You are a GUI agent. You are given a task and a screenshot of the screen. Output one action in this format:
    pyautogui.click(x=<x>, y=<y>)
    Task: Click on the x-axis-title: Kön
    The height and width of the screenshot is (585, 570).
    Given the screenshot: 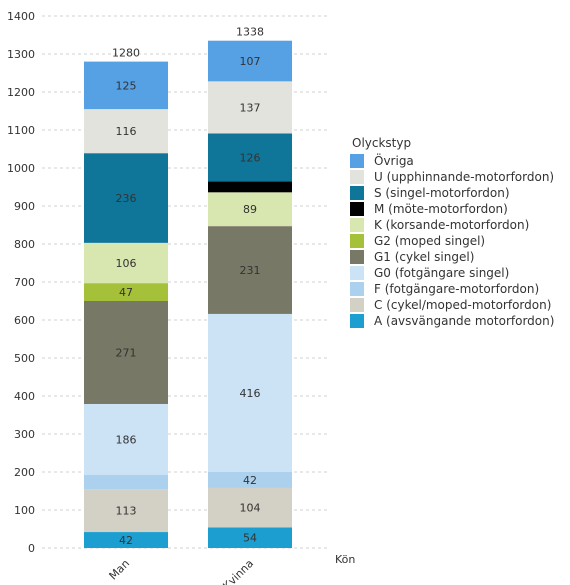 What is the action you would take?
    pyautogui.click(x=345, y=559)
    